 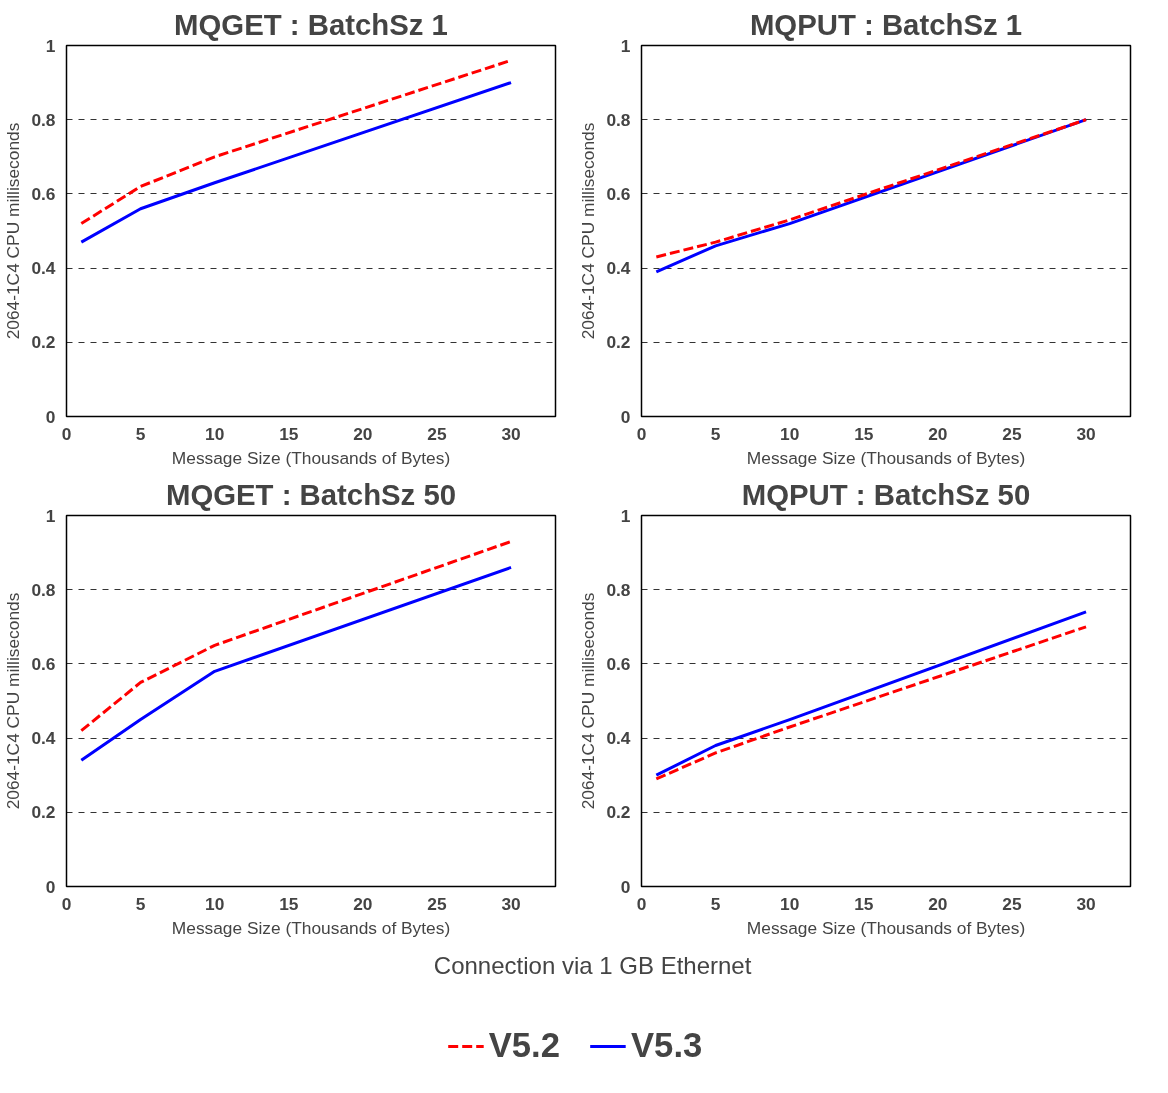 What do you see at coordinates (886, 24) in the screenshot?
I see `chart-title: MQPUT : BatchSz 1` at bounding box center [886, 24].